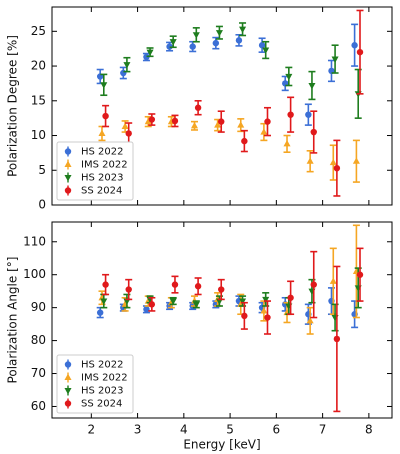  Describe the element at coordinates (104, 165) in the screenshot. I see `legend-label: IMS 2022` at that location.